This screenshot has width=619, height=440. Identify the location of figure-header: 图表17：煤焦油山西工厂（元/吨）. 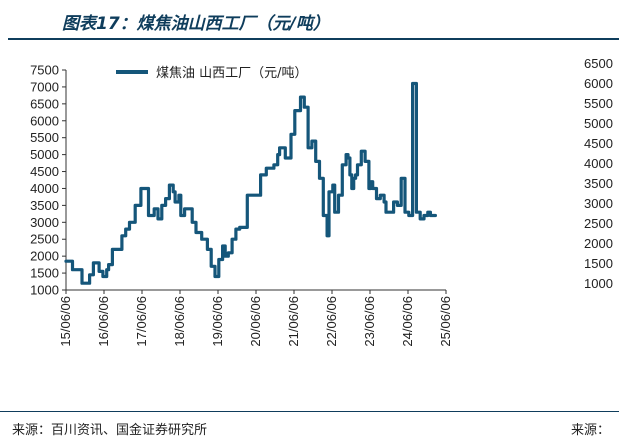
(309, 20).